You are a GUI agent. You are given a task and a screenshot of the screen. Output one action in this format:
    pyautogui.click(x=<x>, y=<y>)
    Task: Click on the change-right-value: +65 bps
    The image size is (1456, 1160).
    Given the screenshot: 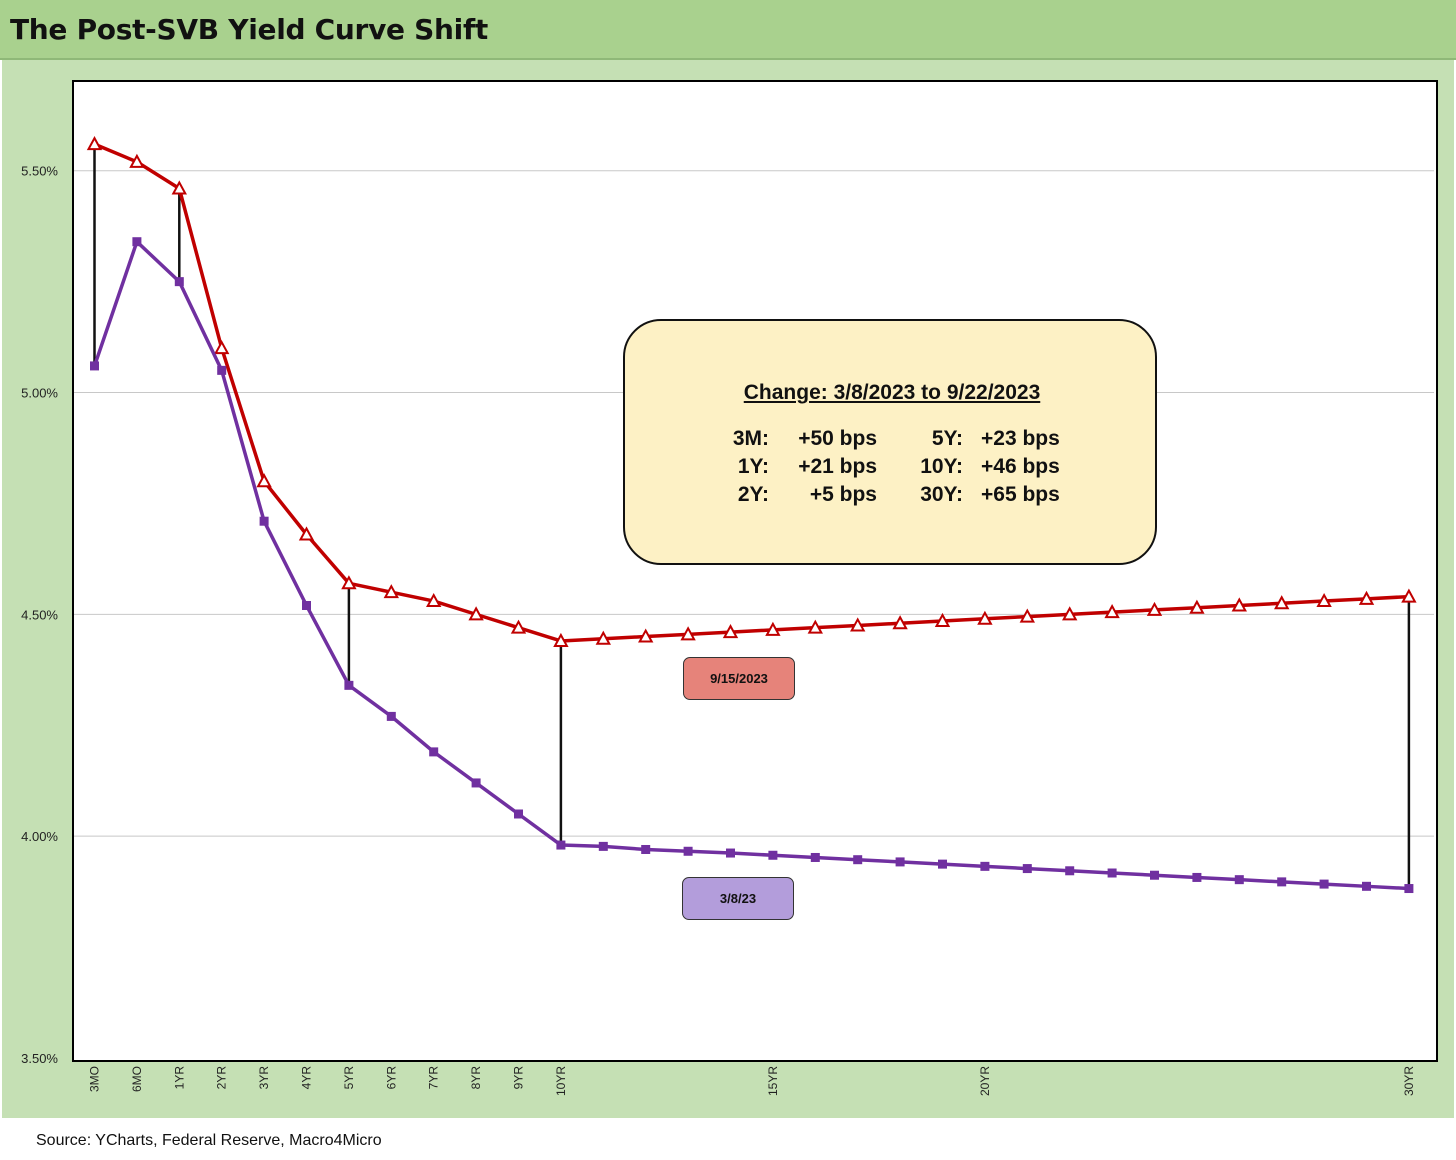 What is the action you would take?
    pyautogui.click(x=1020, y=494)
    